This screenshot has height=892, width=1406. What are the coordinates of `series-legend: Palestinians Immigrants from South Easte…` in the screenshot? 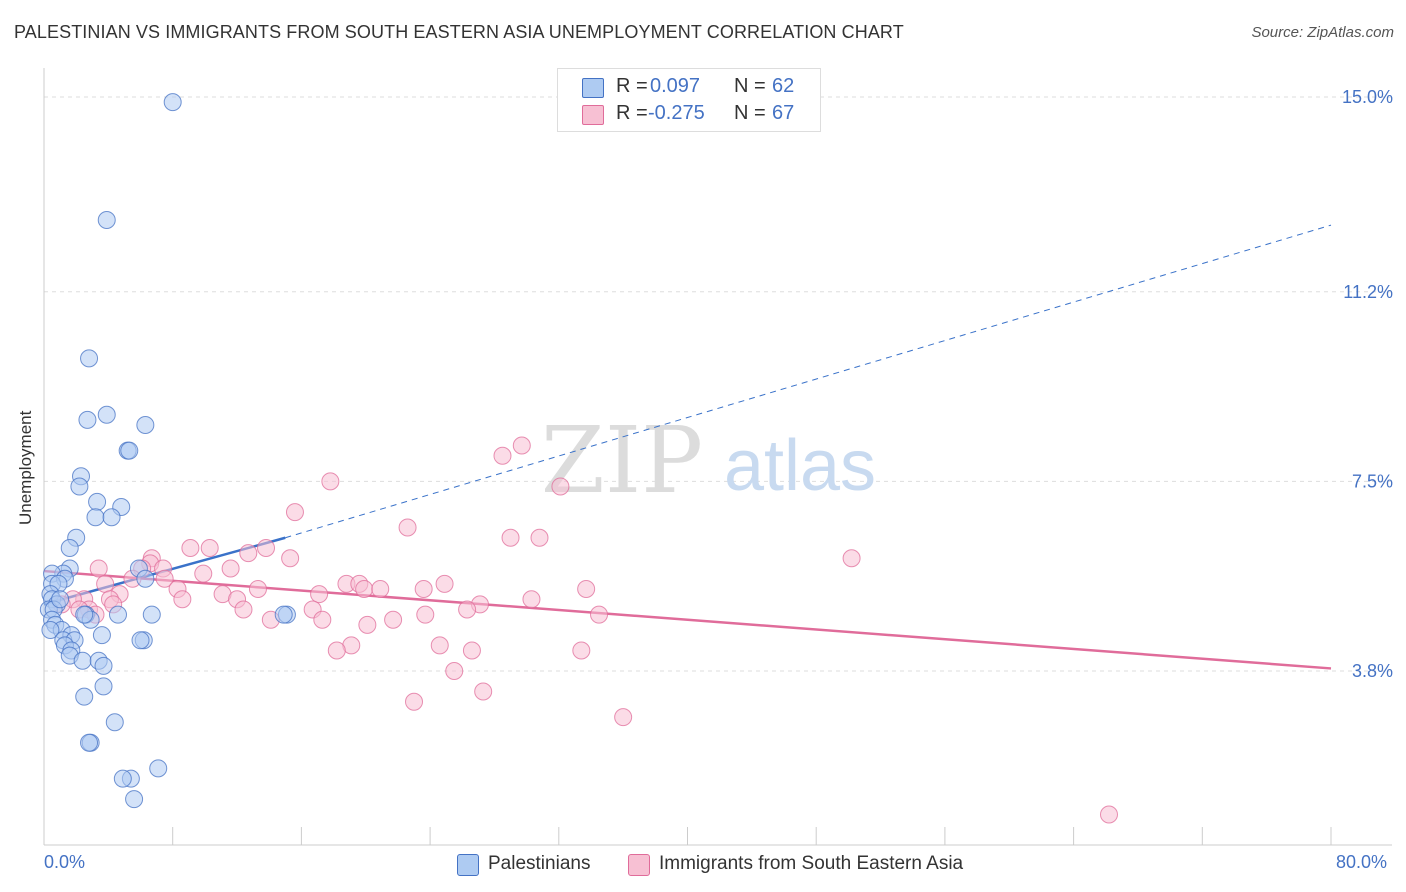 It's located at (703, 865).